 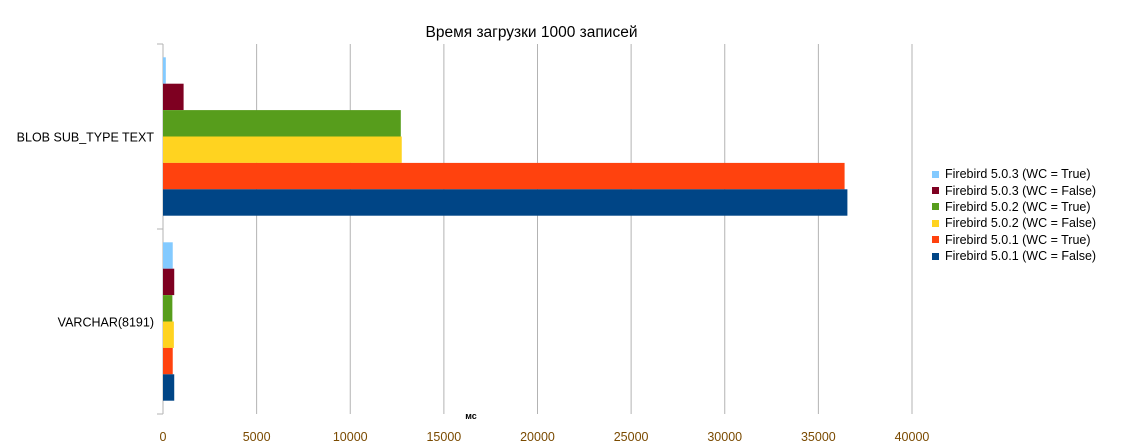 I want to click on legend-item: Firebird 5.0.3 (WC = False), so click(x=1014, y=190).